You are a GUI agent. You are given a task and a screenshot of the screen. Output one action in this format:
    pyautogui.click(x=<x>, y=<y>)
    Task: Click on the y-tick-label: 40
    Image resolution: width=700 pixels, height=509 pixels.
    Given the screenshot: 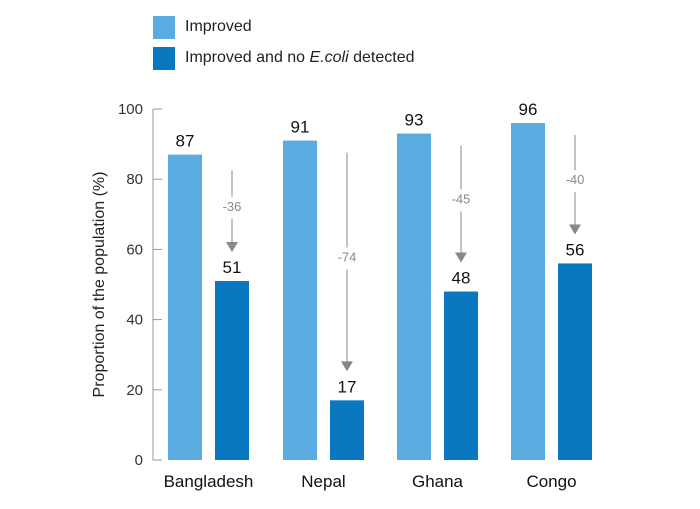 What is the action you would take?
    pyautogui.click(x=134, y=320)
    